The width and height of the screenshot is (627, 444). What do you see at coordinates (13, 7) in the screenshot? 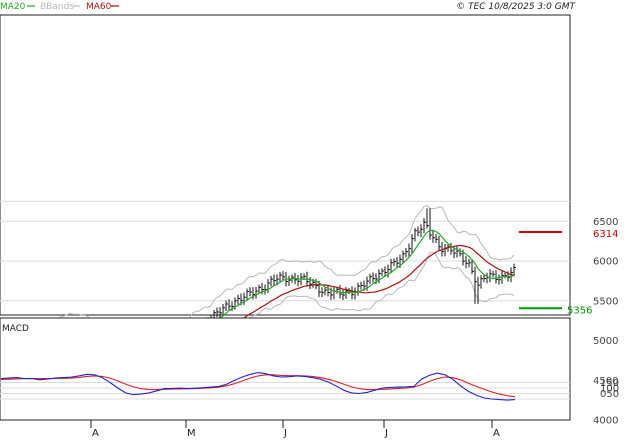
I see `legend-ma20-label: MA20` at bounding box center [13, 7].